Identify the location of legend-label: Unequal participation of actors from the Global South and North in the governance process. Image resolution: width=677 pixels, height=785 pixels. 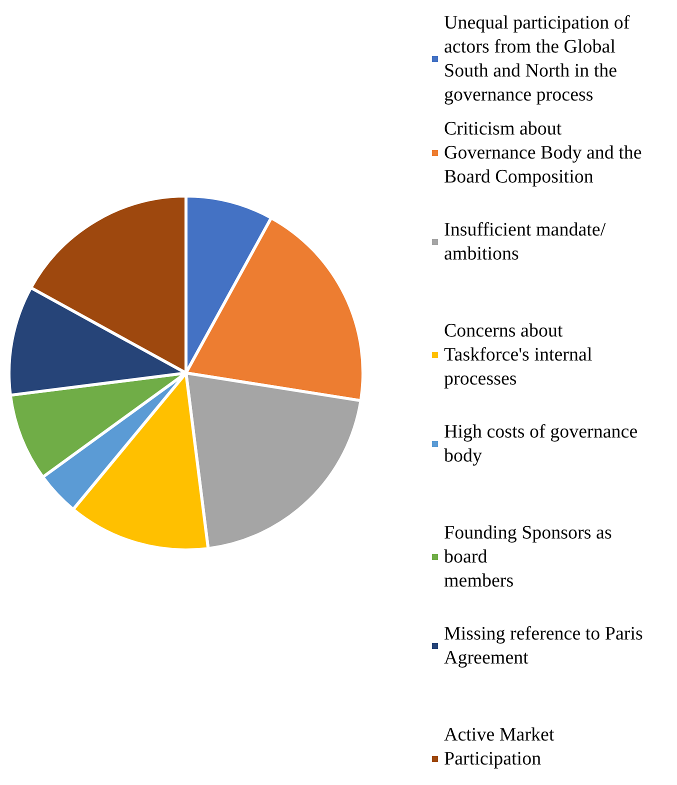
(539, 59).